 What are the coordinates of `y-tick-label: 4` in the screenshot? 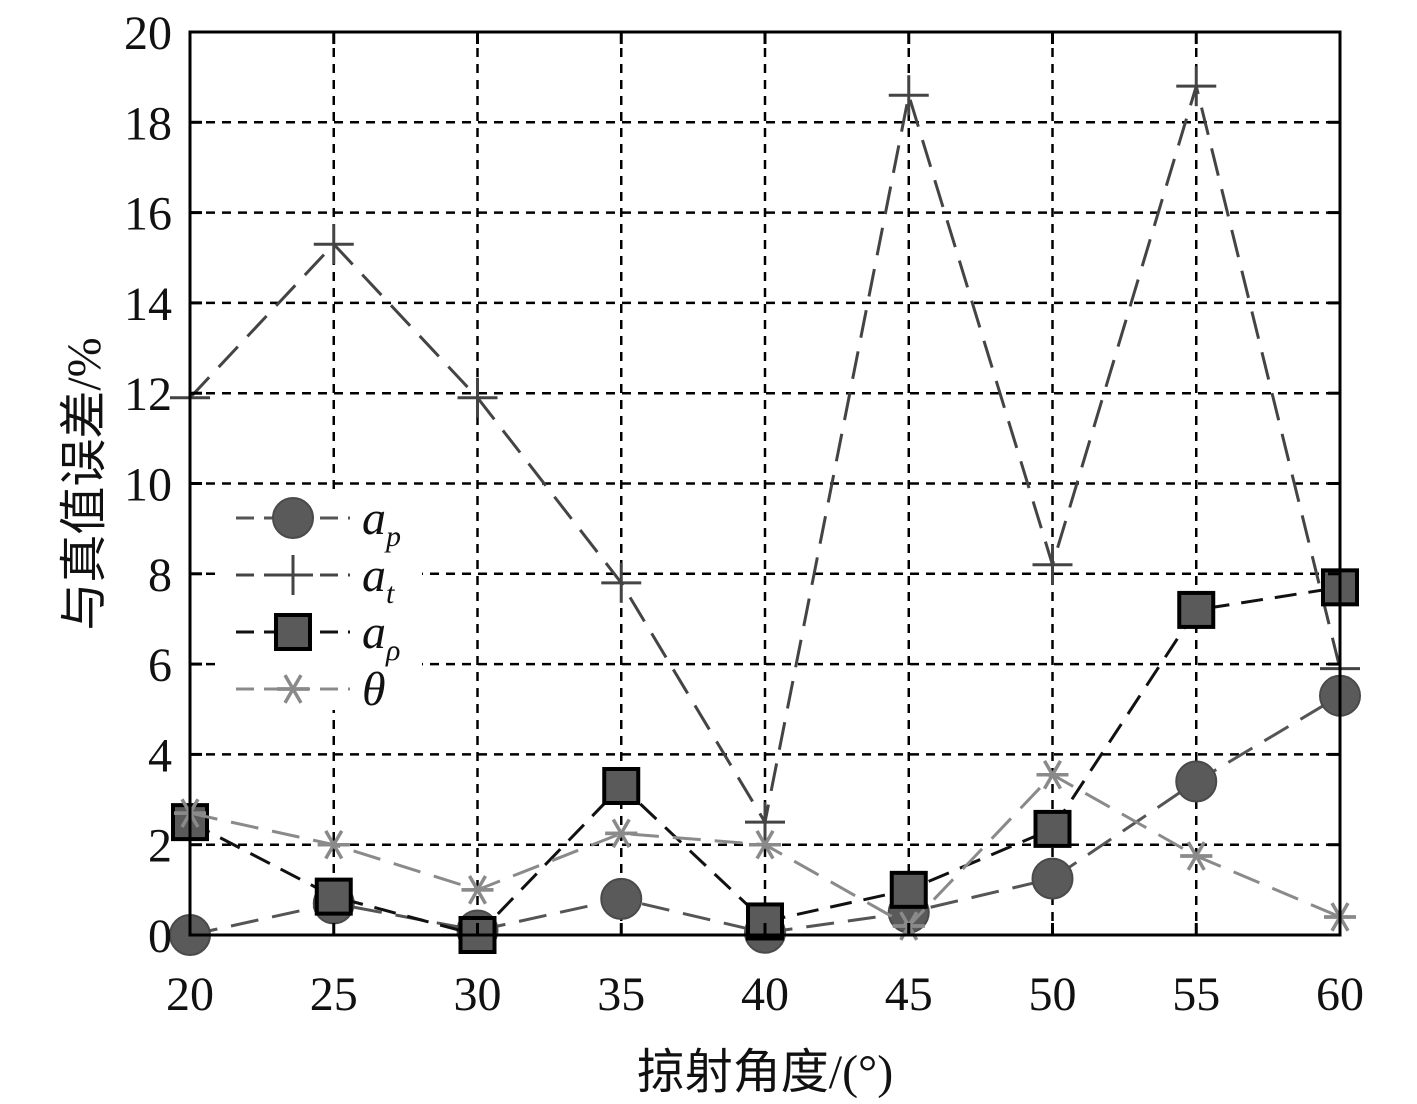 It's located at (160, 755).